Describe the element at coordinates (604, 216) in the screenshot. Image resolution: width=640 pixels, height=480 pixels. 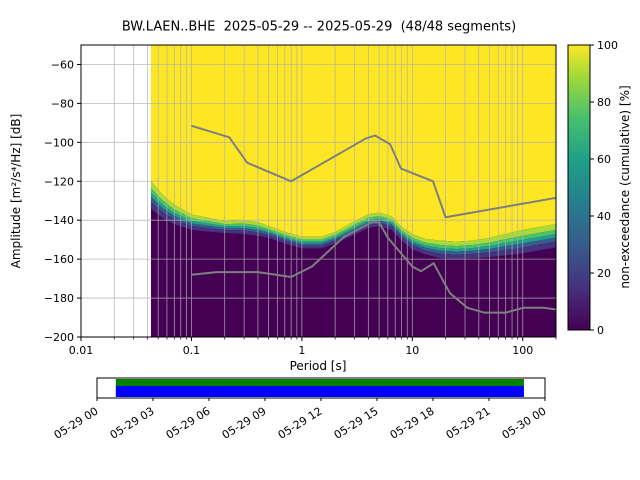
I see `colorbar-tick-label: 40` at that location.